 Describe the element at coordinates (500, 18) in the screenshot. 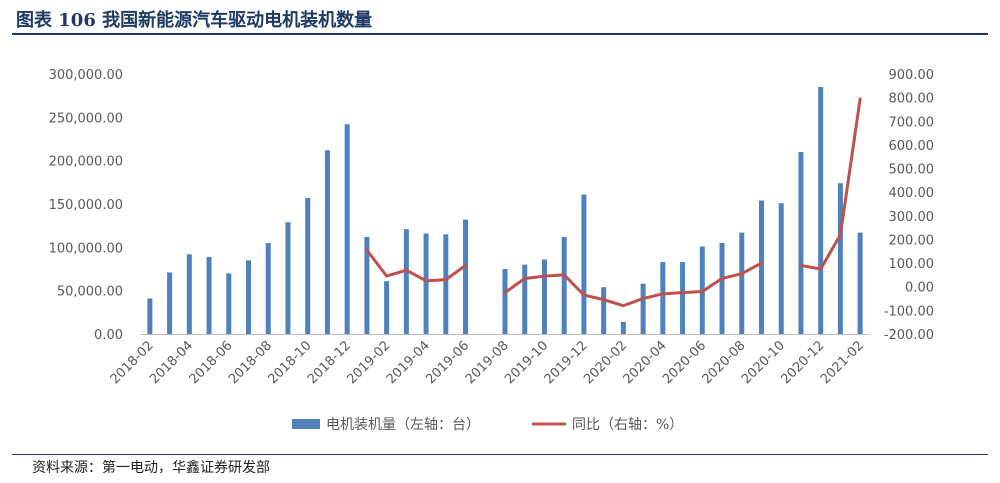

I see `title-bar: 图表 106 我国新能源汽车驱动电机装机数量` at that location.